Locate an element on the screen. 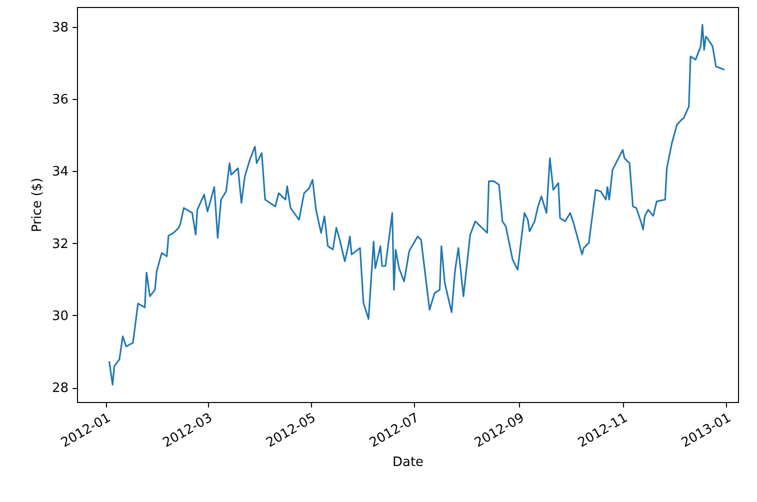  y-tick-label: 28 is located at coordinates (60, 388).